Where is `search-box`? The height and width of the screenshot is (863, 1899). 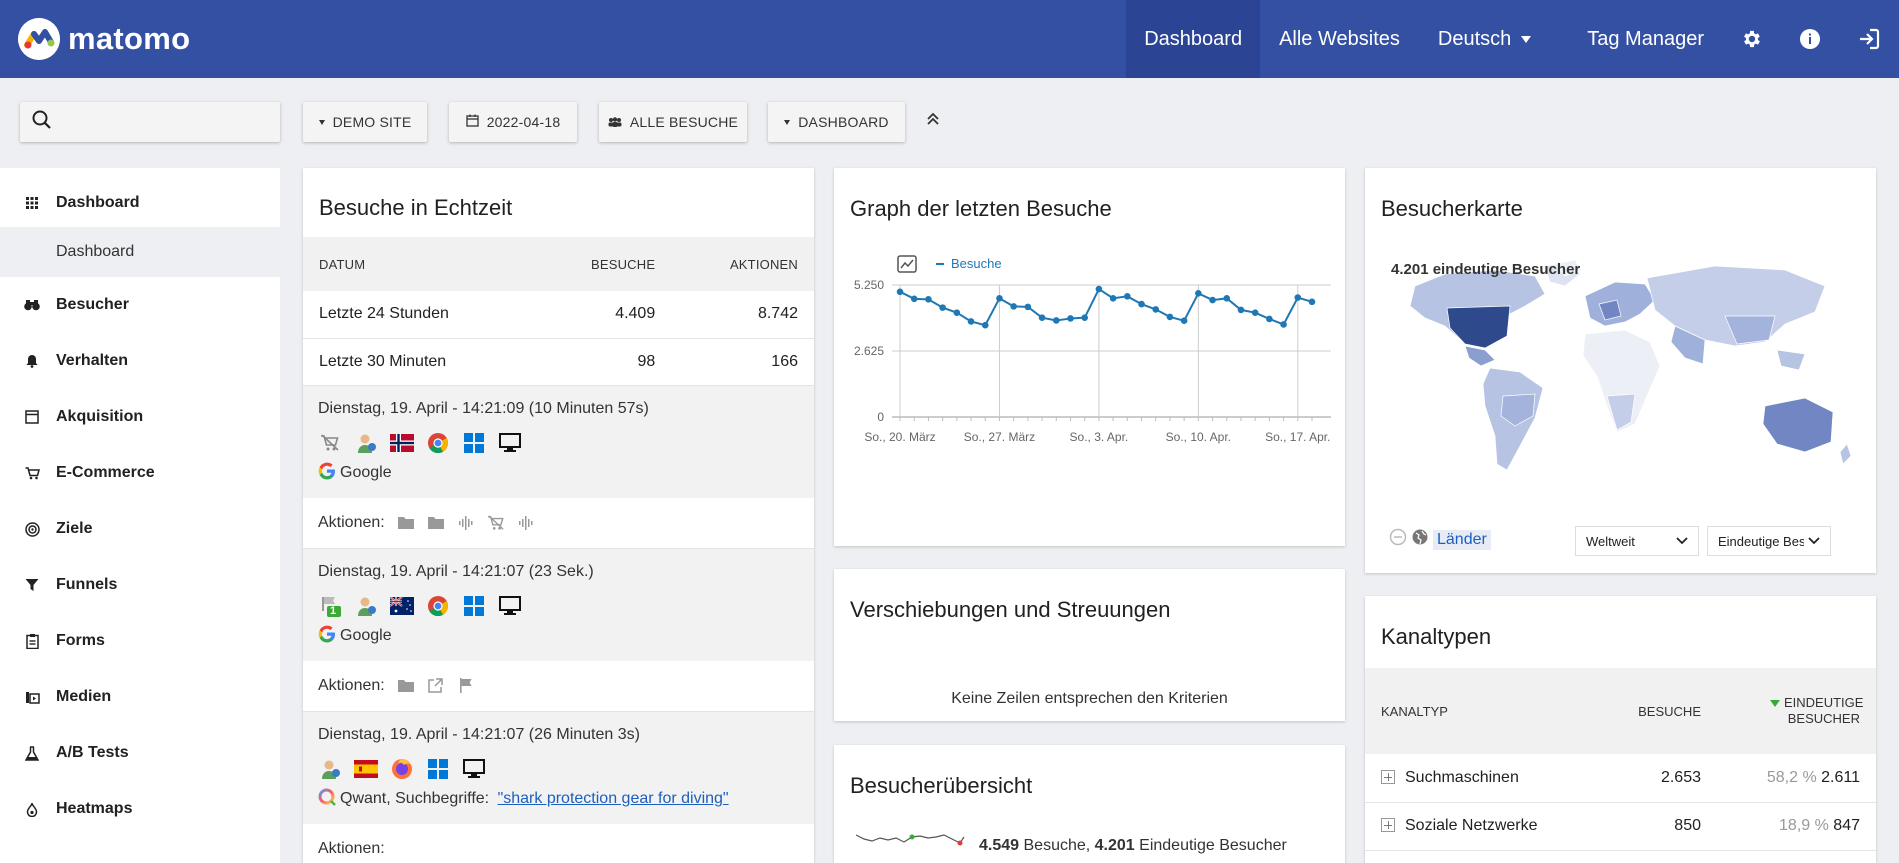 search-box is located at coordinates (150, 122).